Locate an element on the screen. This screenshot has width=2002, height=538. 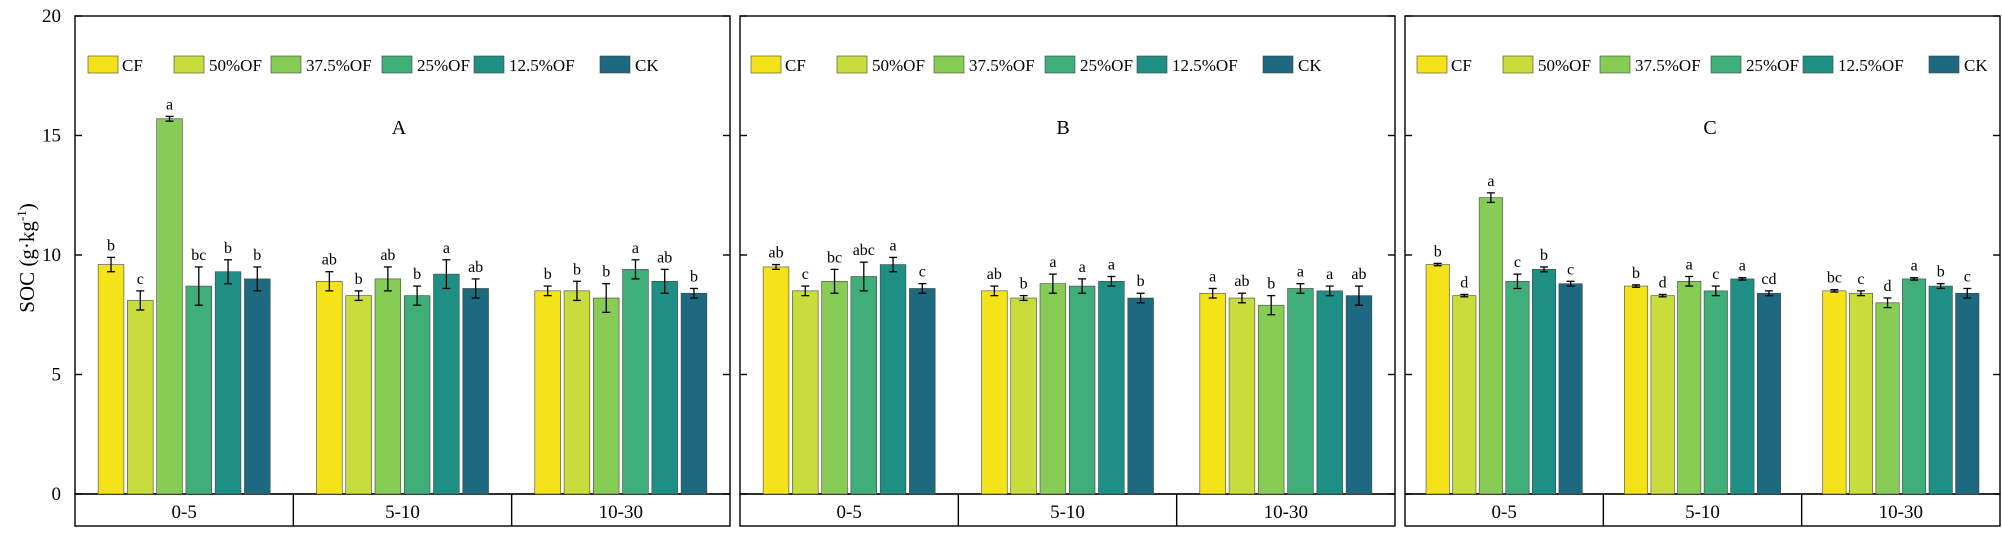
y-tick-label: 0 is located at coordinates (57, 494).